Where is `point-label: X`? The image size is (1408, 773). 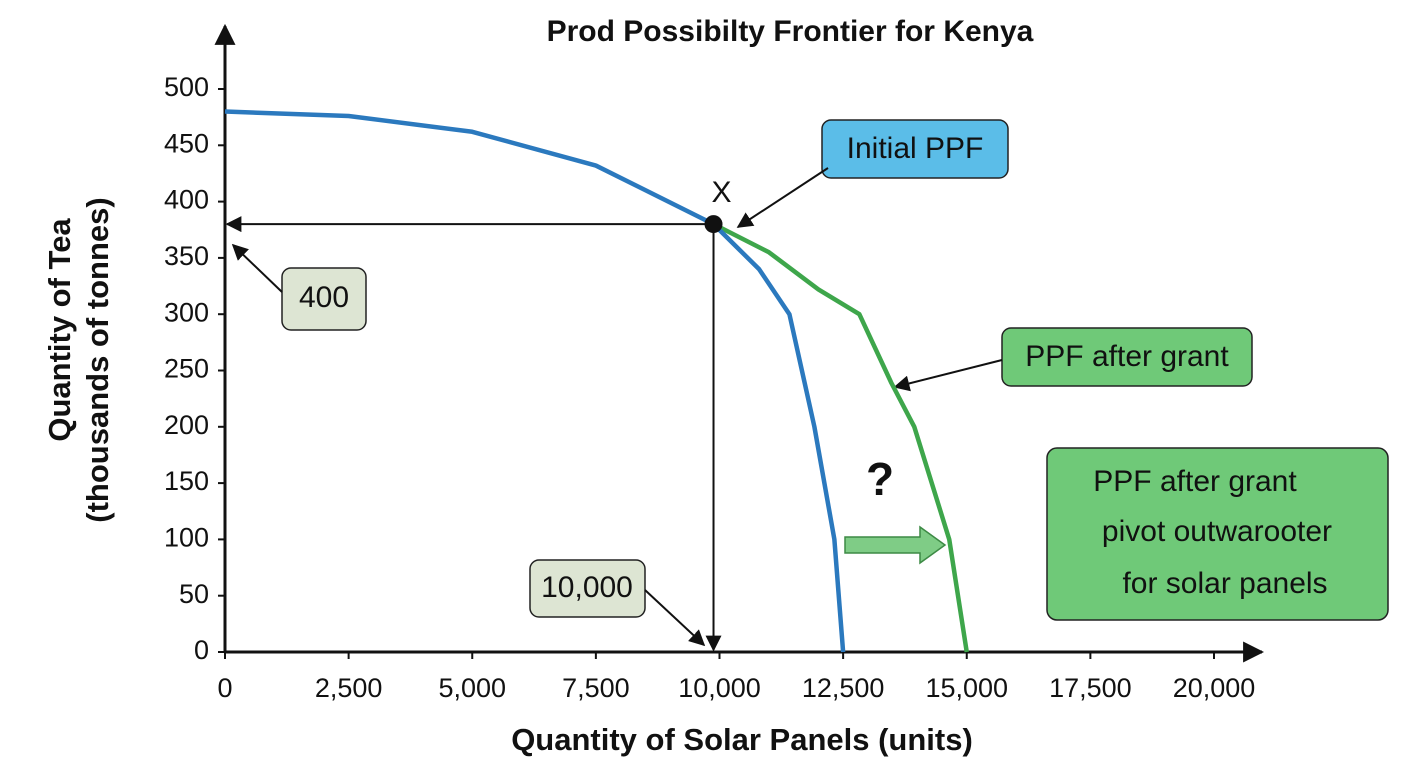
point-label: X is located at coordinates (722, 192).